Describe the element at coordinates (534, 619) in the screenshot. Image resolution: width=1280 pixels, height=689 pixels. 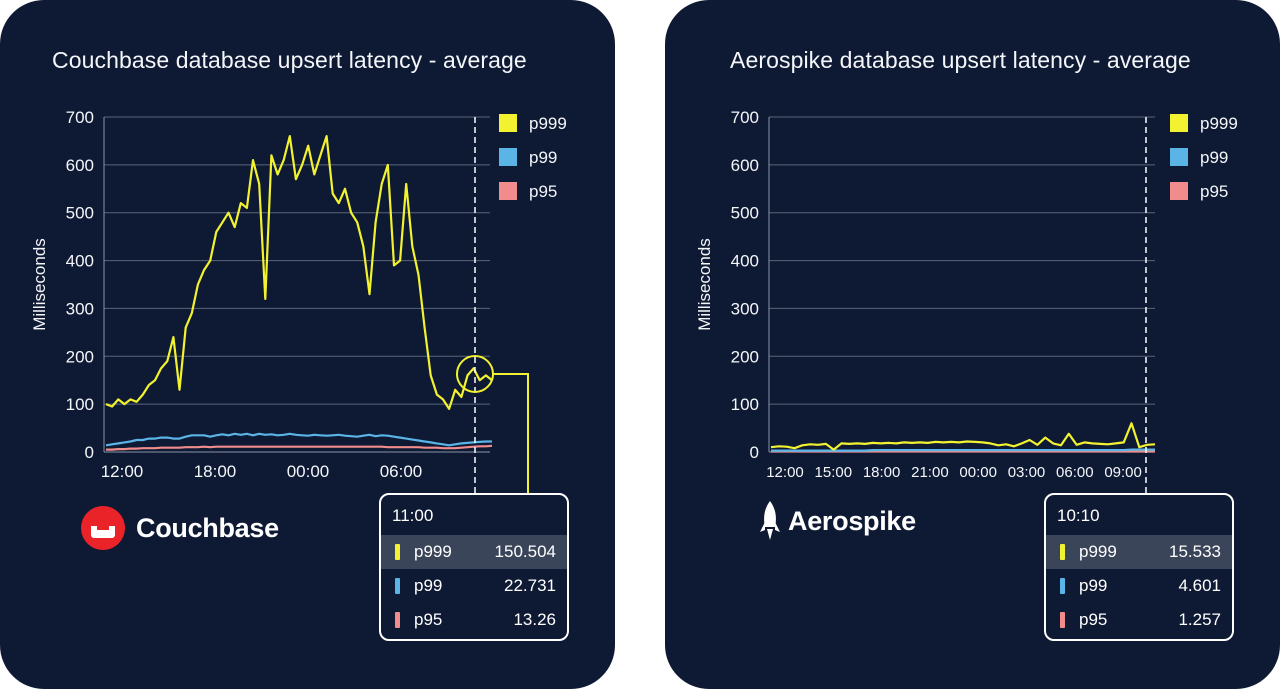
I see `tooltip-series-value: 13.26` at that location.